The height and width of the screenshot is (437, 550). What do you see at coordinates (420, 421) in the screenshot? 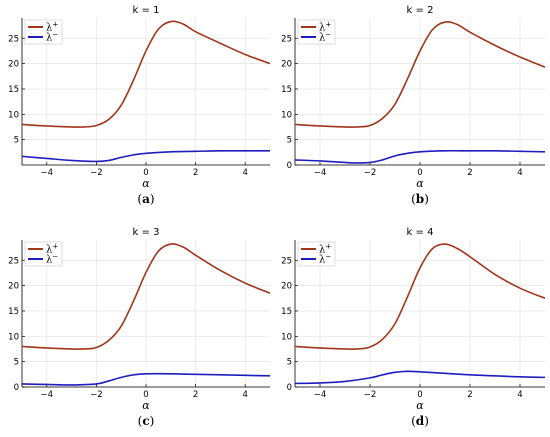
I see `caption-letter: d` at bounding box center [420, 421].